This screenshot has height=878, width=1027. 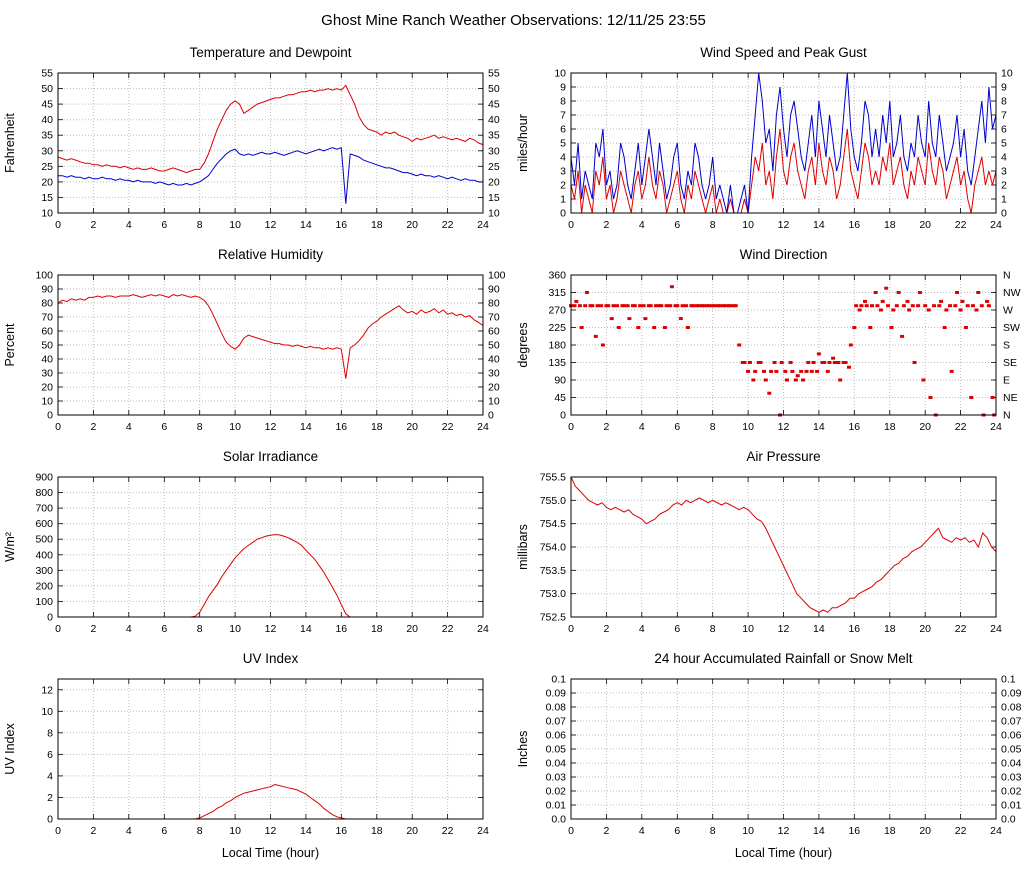 What do you see at coordinates (44, 555) in the screenshot?
I see `svg-text: 400` at bounding box center [44, 555].